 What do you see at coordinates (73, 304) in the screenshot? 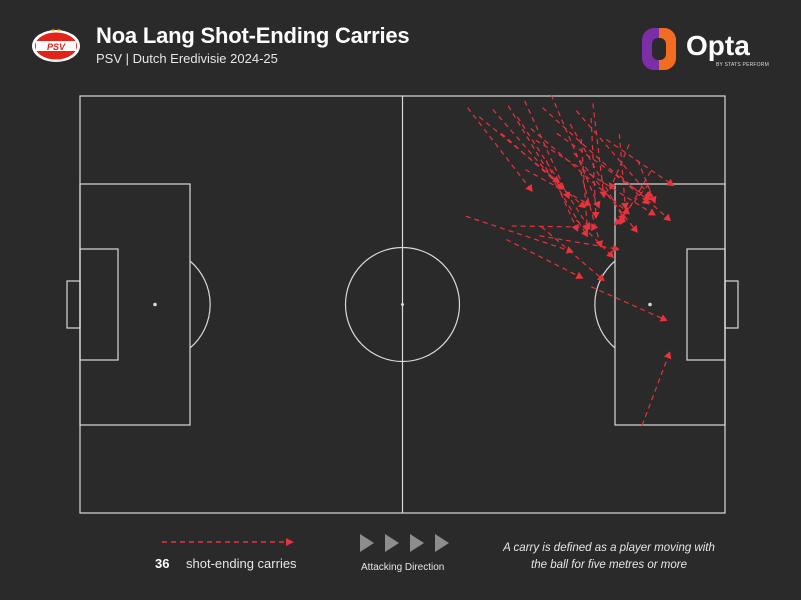
I see `left-goal` at bounding box center [73, 304].